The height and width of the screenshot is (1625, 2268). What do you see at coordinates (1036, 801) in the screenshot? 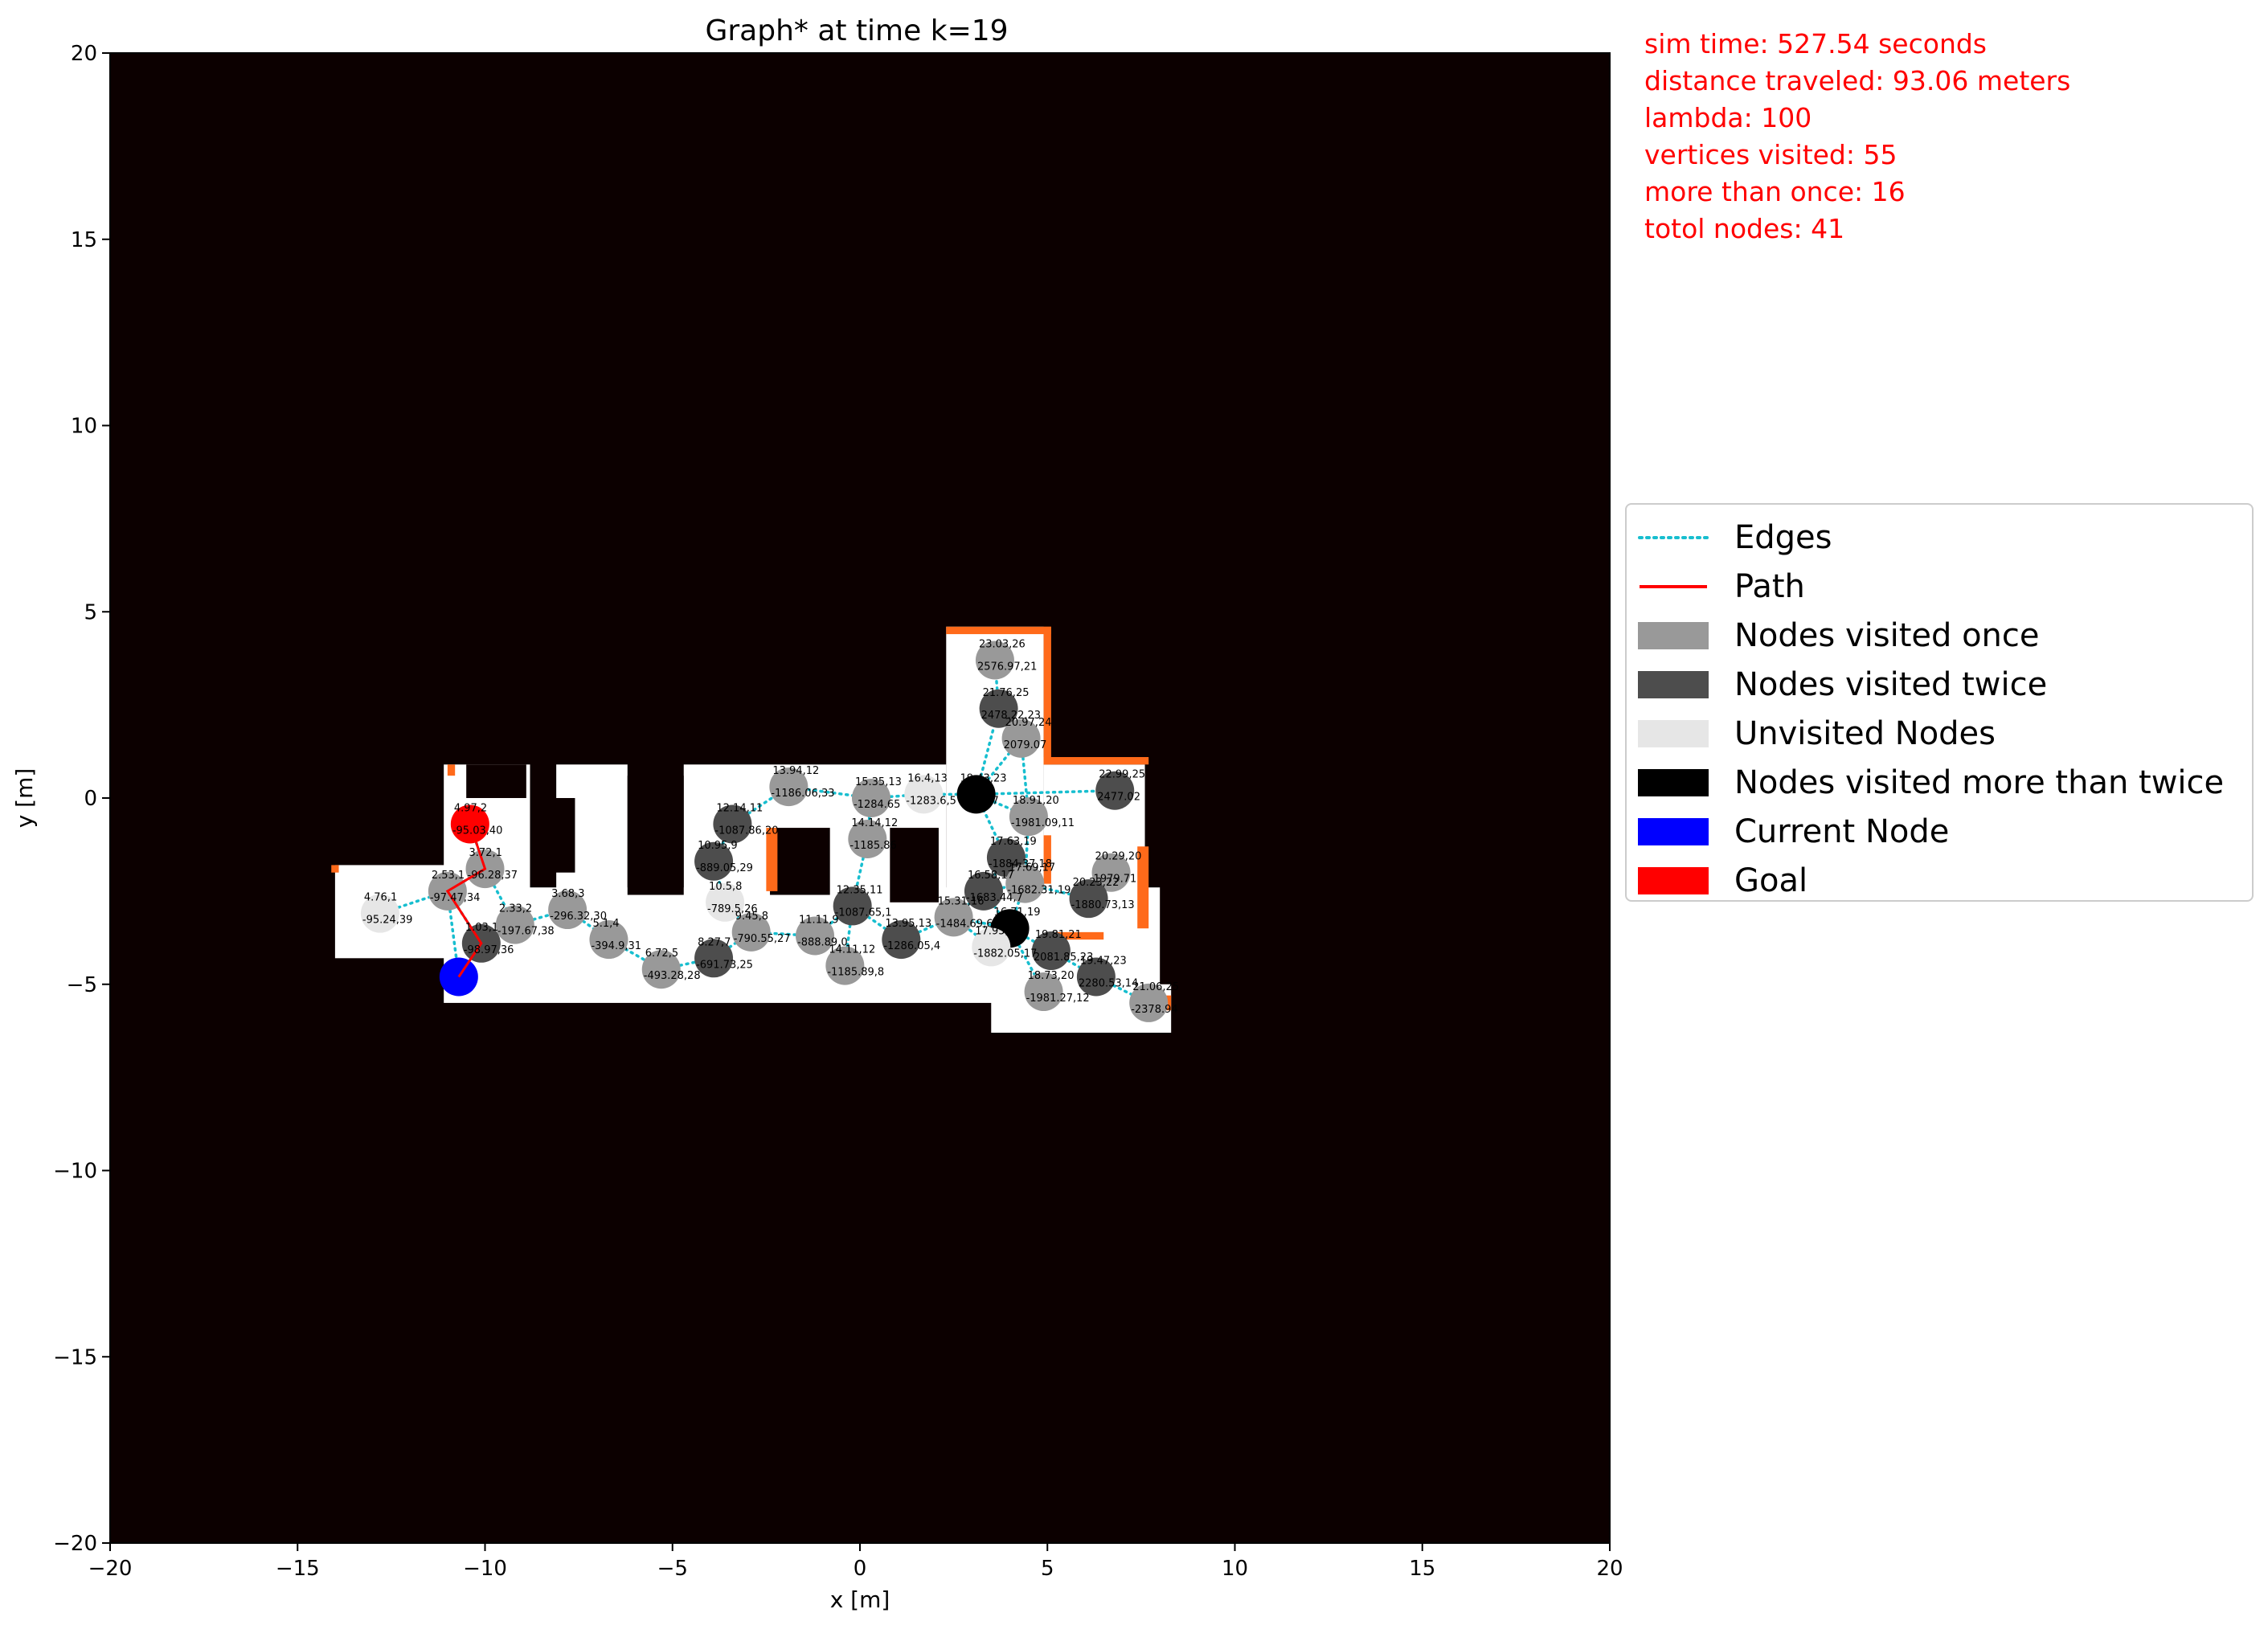
I see `node-label-cost: 18.91,20` at bounding box center [1036, 801].